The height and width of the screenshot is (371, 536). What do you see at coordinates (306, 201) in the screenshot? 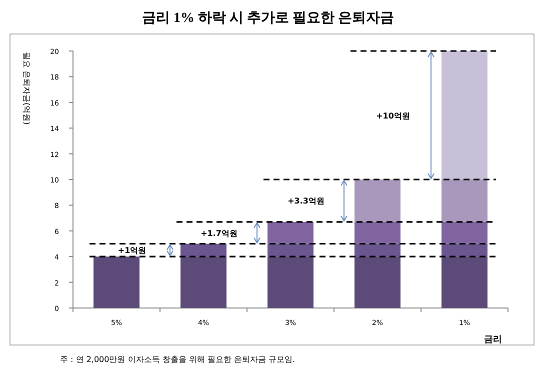
I see `annotation: +3.3억원` at bounding box center [306, 201].